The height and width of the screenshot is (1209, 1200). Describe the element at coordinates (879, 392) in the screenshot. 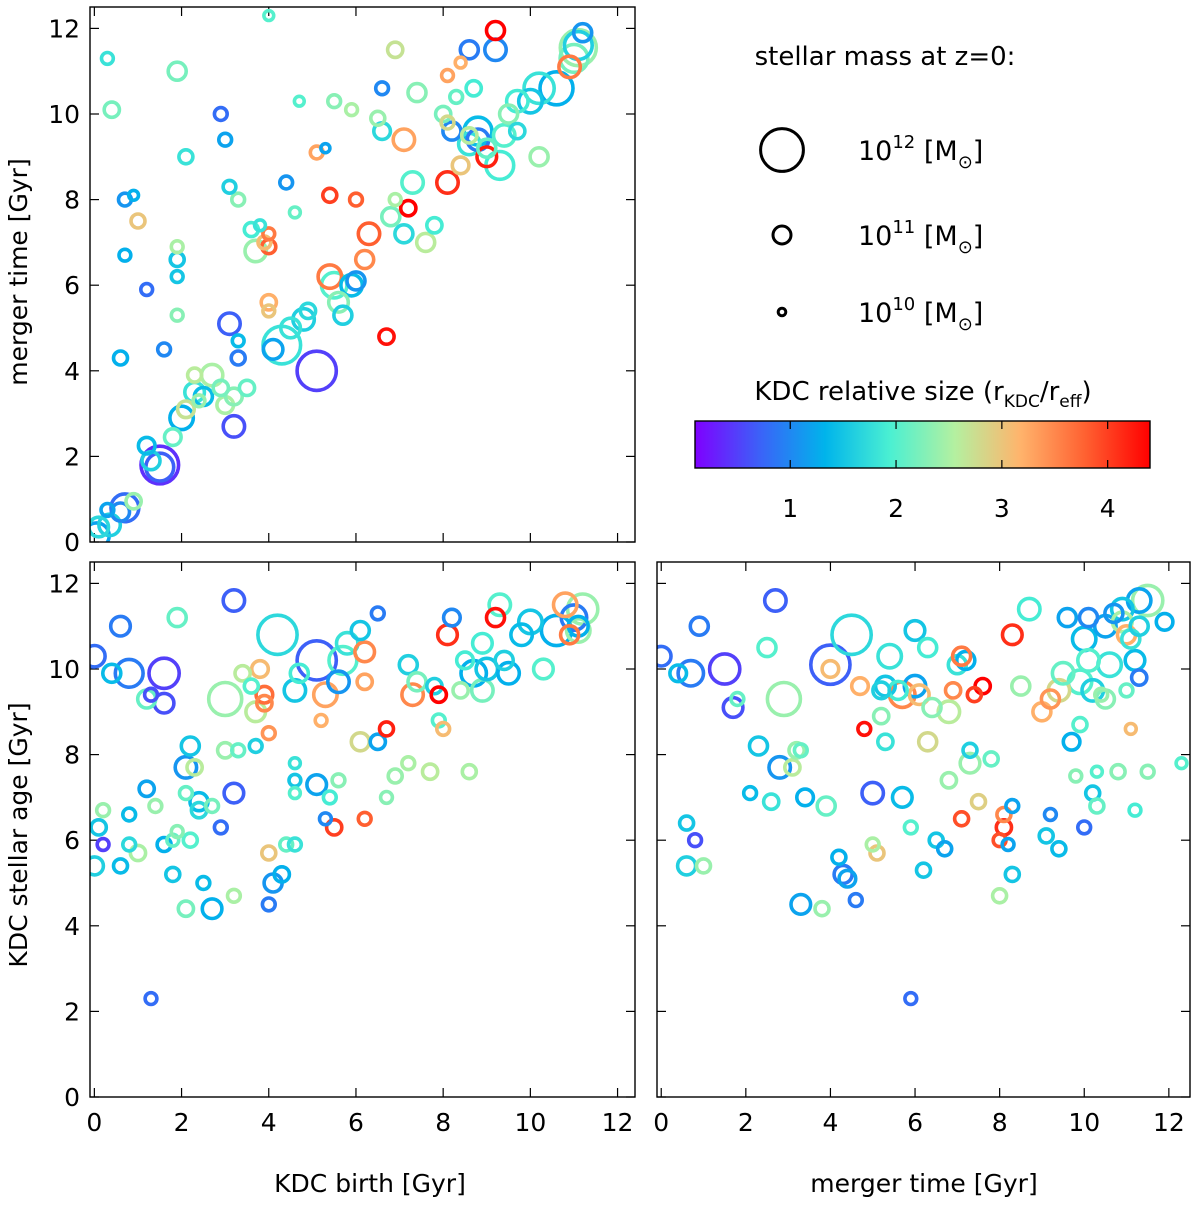

I see `colorbar-title-pre: KDC relative size (r` at that location.